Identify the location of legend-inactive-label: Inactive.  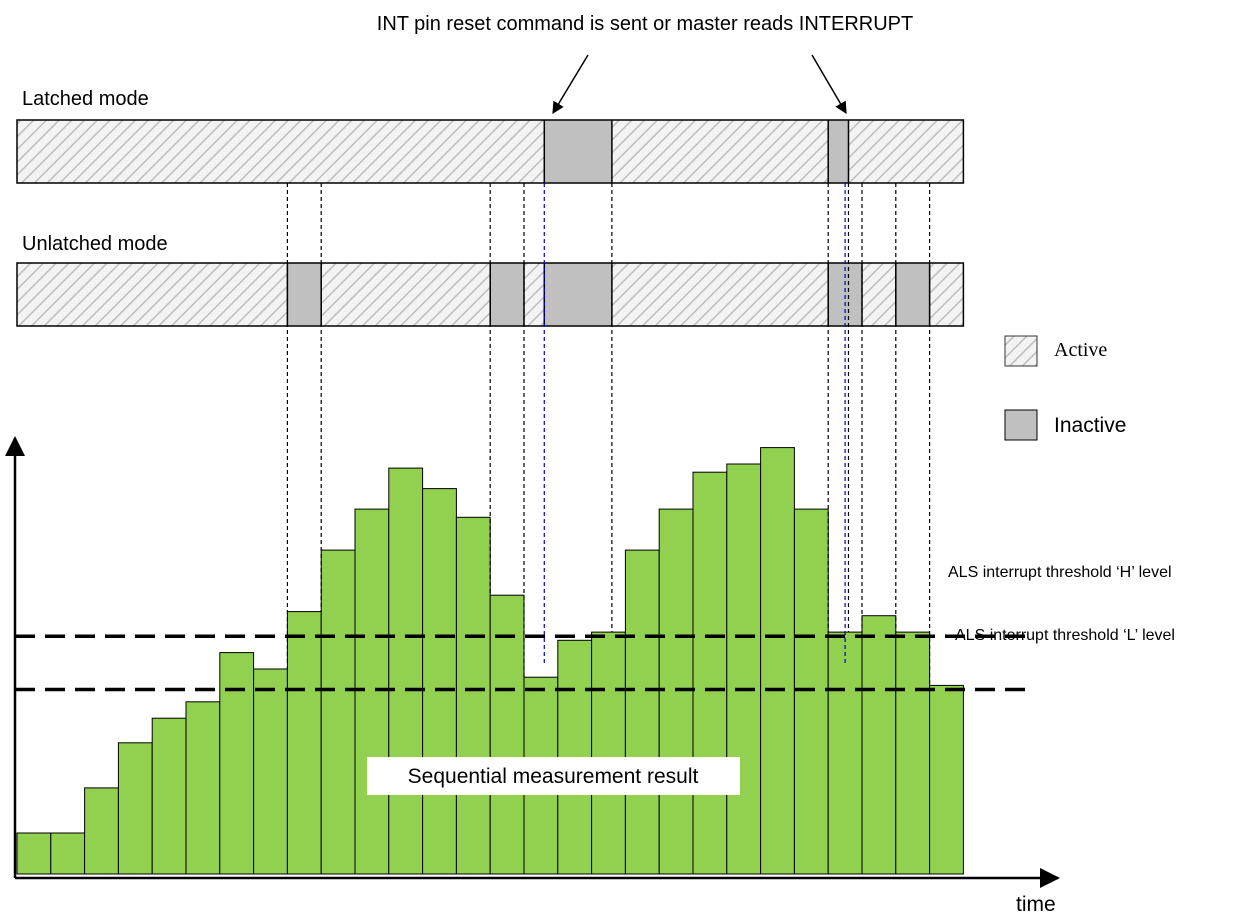
(1090, 425).